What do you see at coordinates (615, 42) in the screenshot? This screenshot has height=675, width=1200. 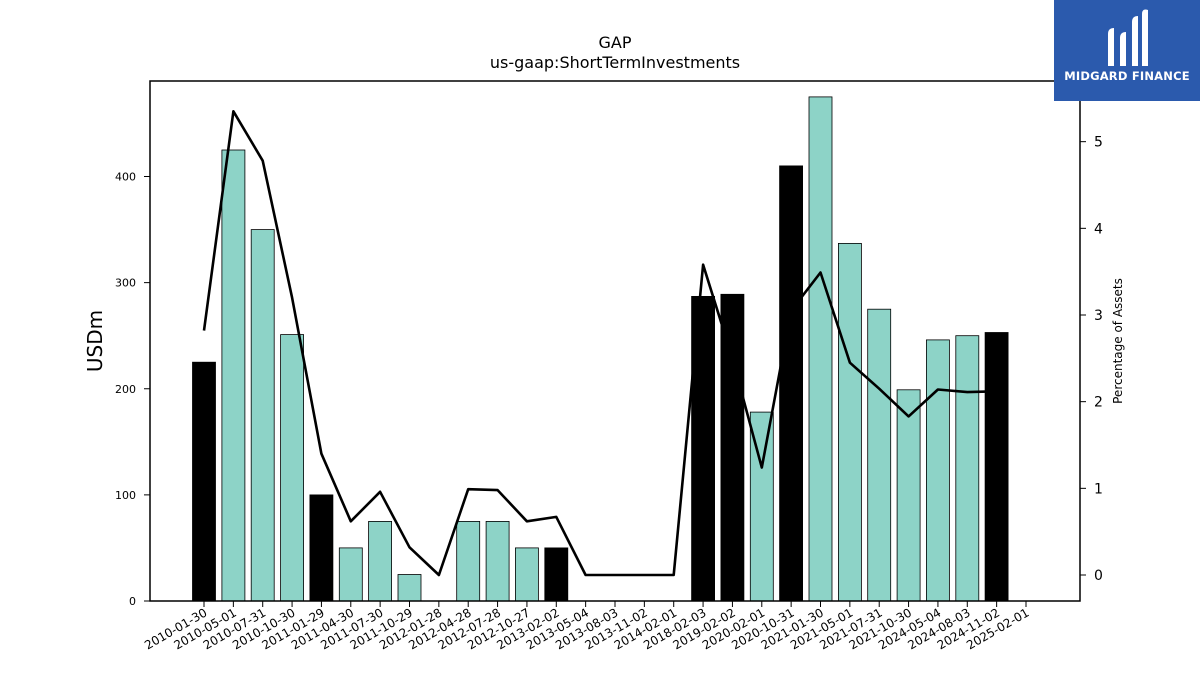 I see `chart-title: GAP` at bounding box center [615, 42].